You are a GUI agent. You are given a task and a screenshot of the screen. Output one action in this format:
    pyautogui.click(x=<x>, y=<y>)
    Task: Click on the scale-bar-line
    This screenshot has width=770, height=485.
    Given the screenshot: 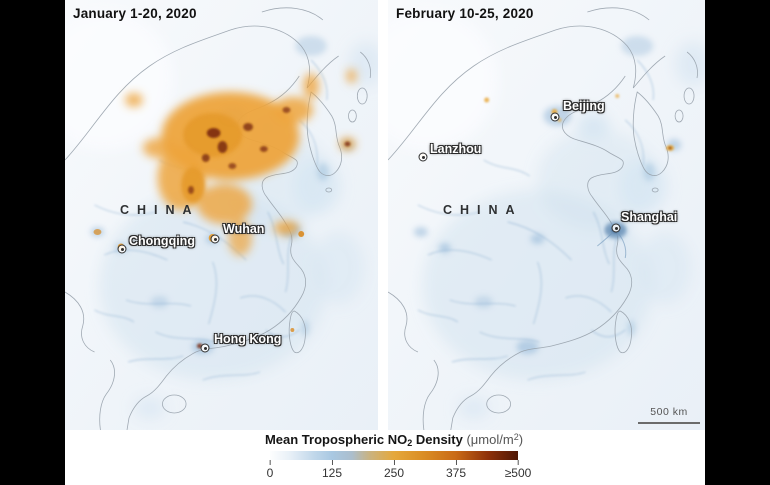 What is the action you would take?
    pyautogui.click(x=669, y=423)
    